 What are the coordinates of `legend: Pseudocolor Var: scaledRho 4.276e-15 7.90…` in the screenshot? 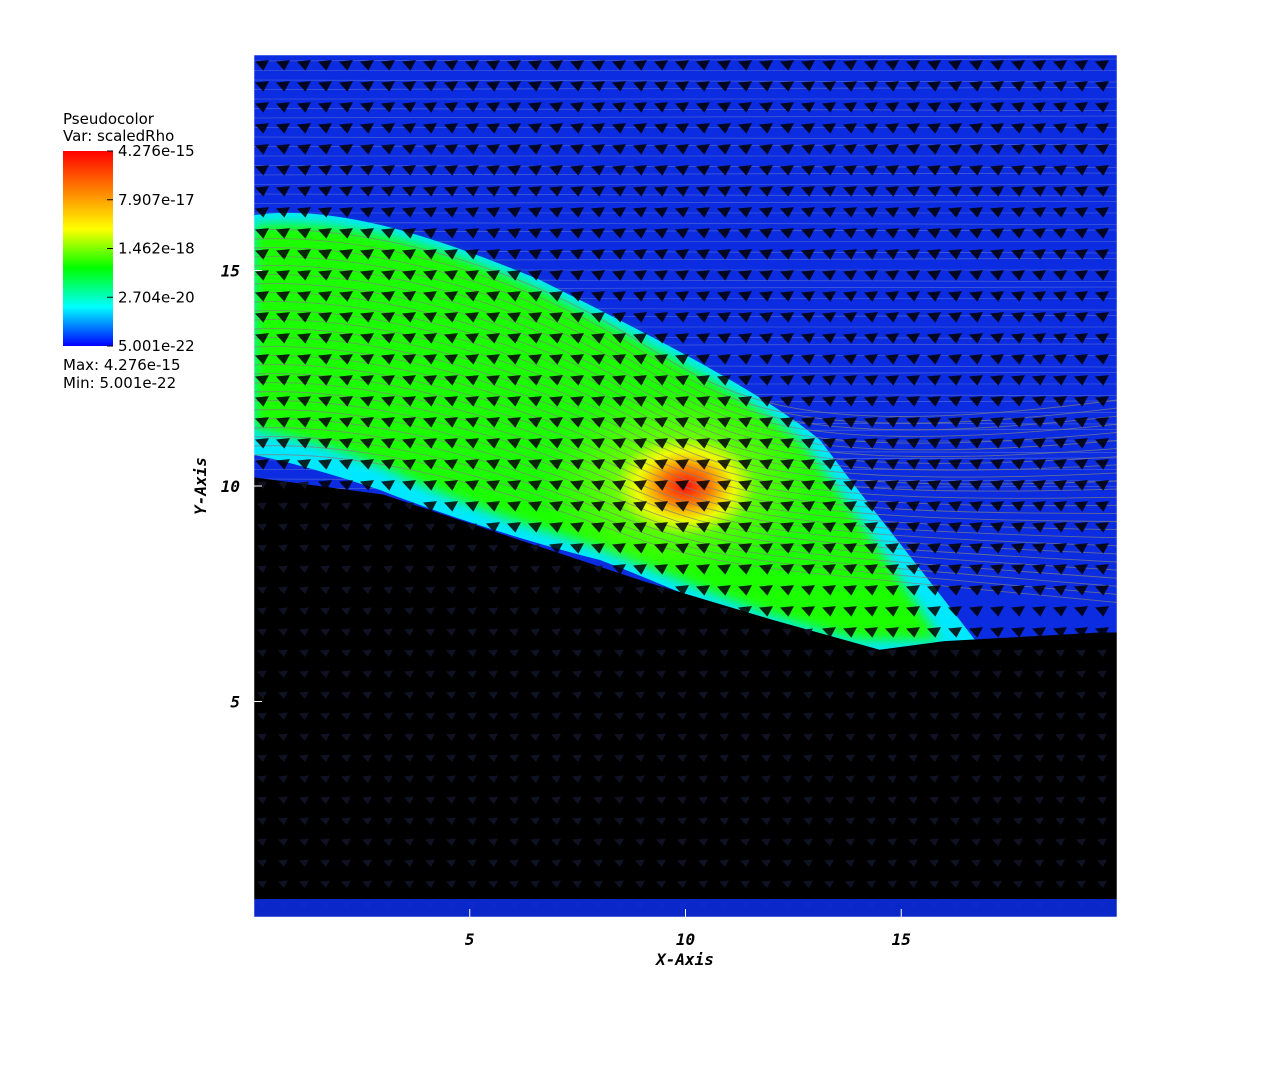 It's located at (129, 251).